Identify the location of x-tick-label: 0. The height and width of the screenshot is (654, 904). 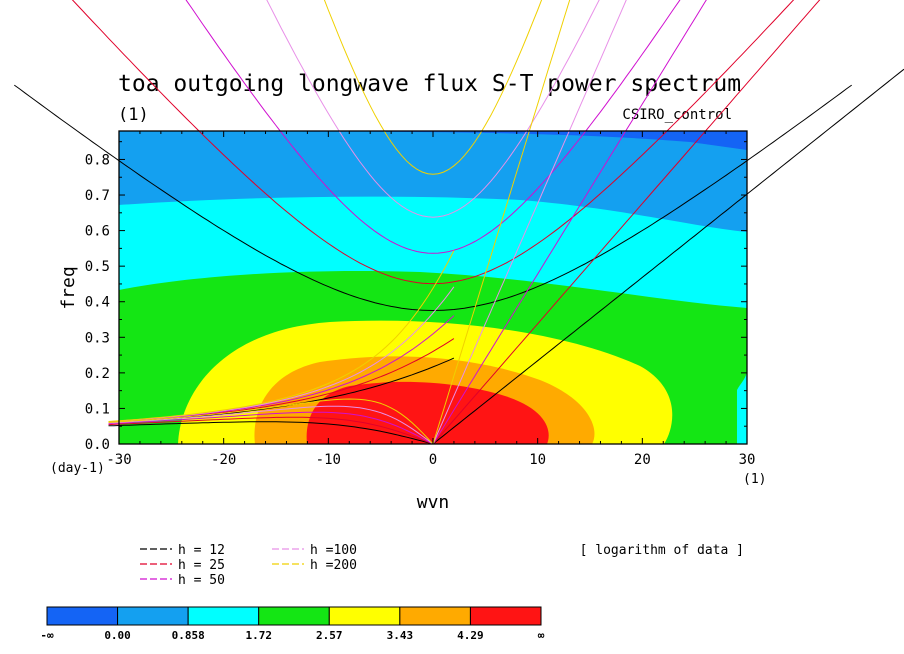
(433, 460).